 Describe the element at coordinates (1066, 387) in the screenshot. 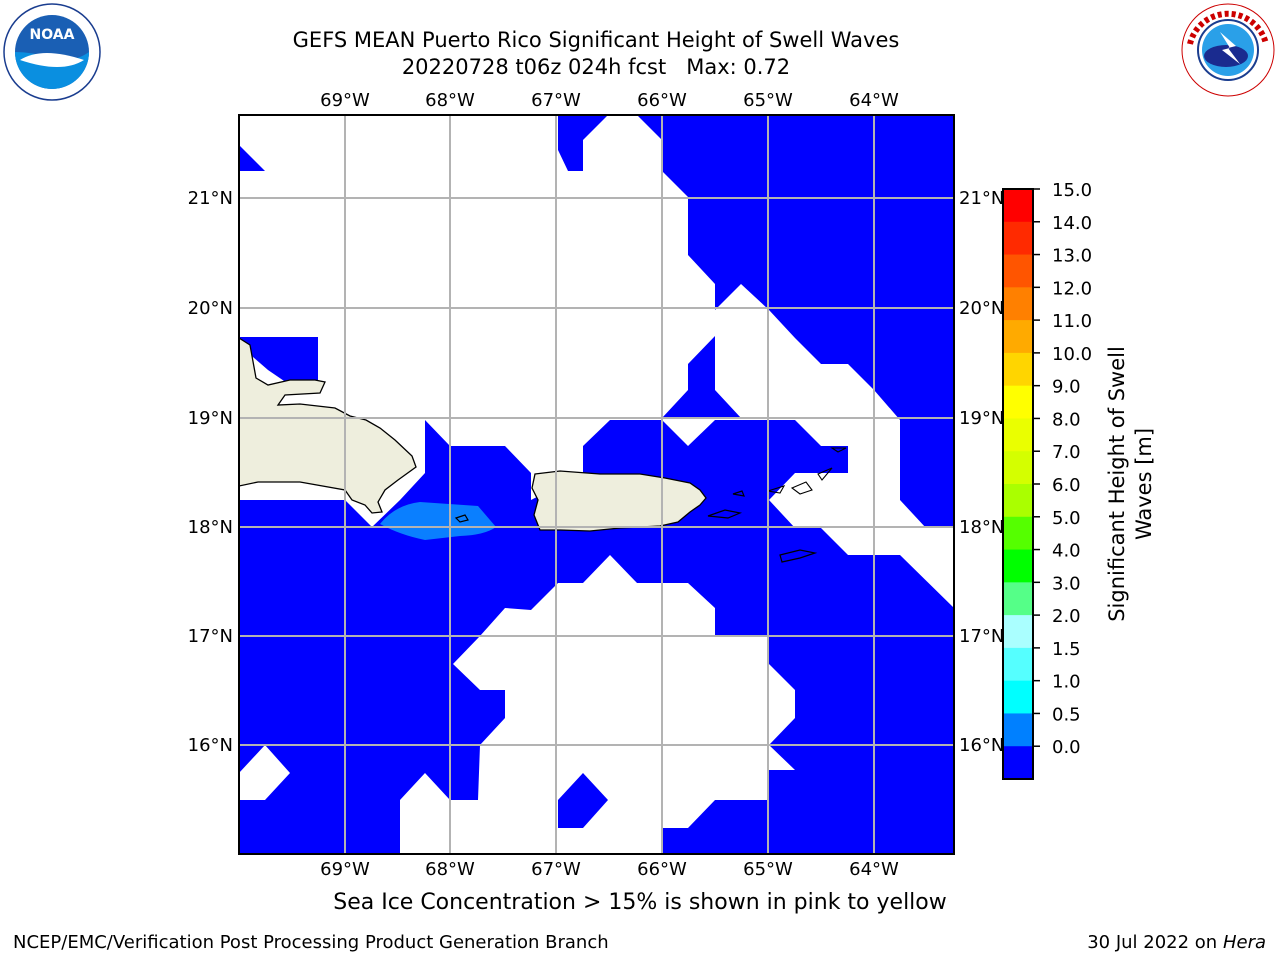

I see `colorbar-tick-label: 9.0` at that location.